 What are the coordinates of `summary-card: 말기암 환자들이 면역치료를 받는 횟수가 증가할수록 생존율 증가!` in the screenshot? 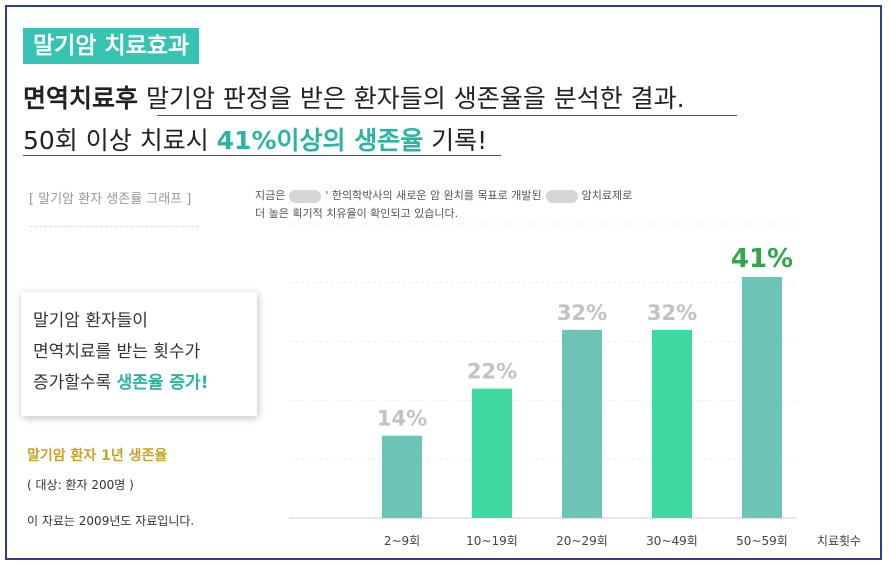 It's located at (139, 354).